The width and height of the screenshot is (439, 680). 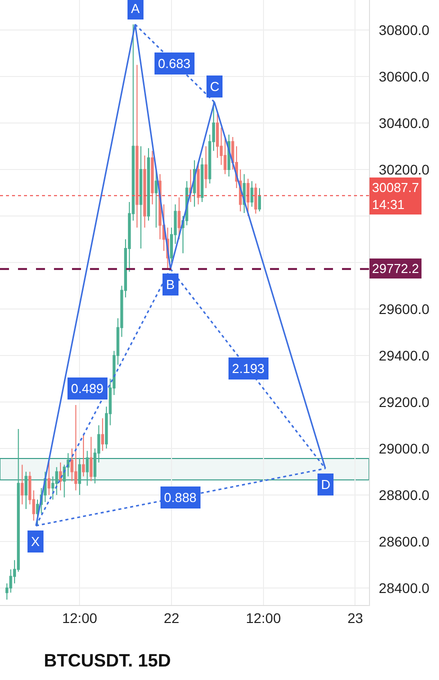 What do you see at coordinates (404, 541) in the screenshot?
I see `y-tick-label: 28600.0` at bounding box center [404, 541].